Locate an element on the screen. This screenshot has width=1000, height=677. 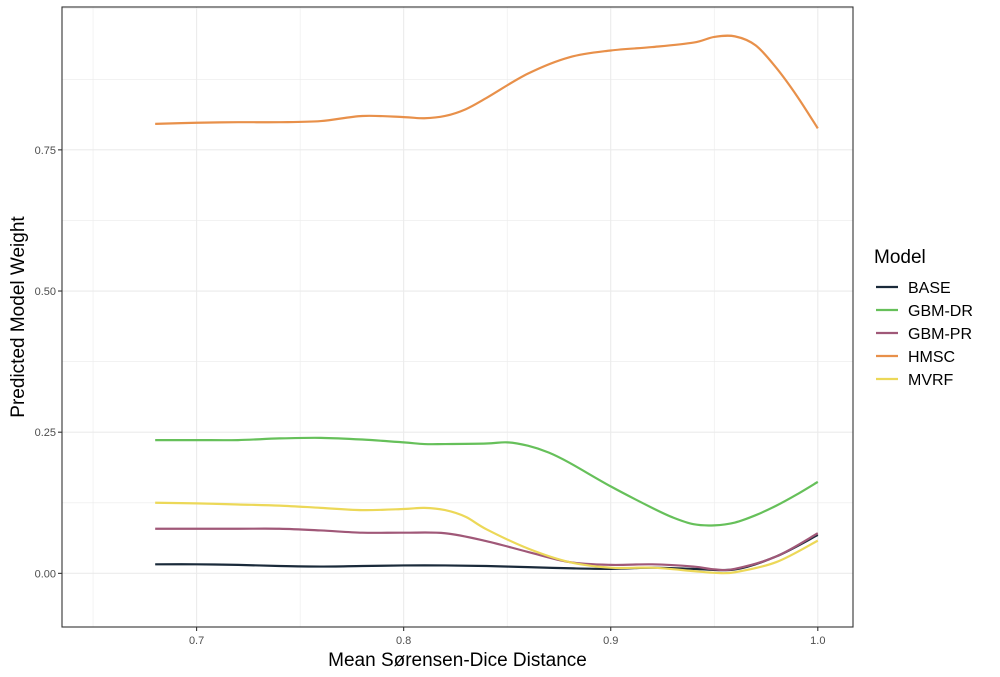
legend-label-base: BASE is located at coordinates (929, 288).